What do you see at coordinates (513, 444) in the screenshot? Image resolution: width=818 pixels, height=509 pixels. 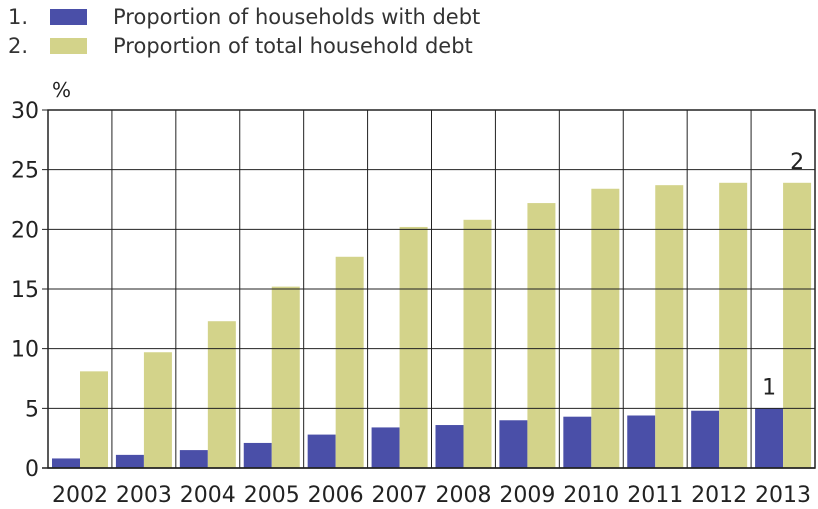 I see `bar-households-with-debt-2009` at bounding box center [513, 444].